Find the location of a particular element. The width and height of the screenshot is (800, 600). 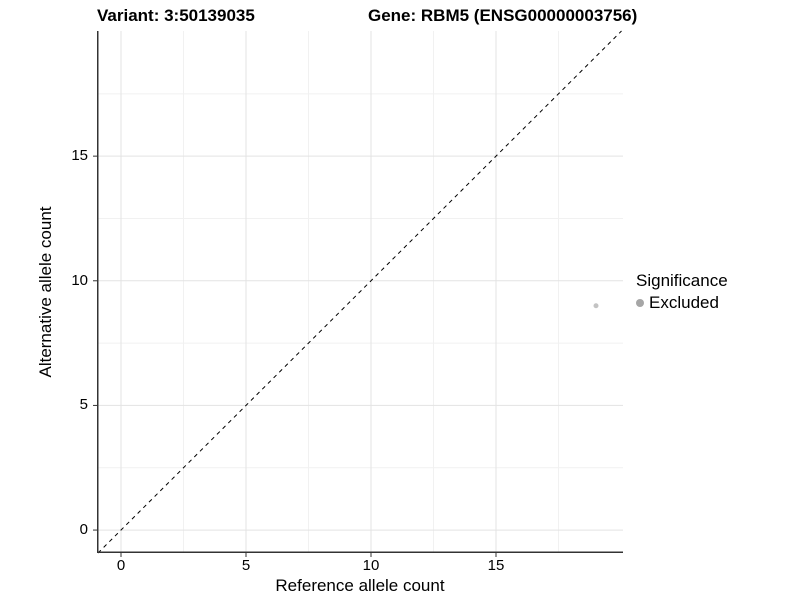

legend-item-label: Excluded is located at coordinates (684, 302).